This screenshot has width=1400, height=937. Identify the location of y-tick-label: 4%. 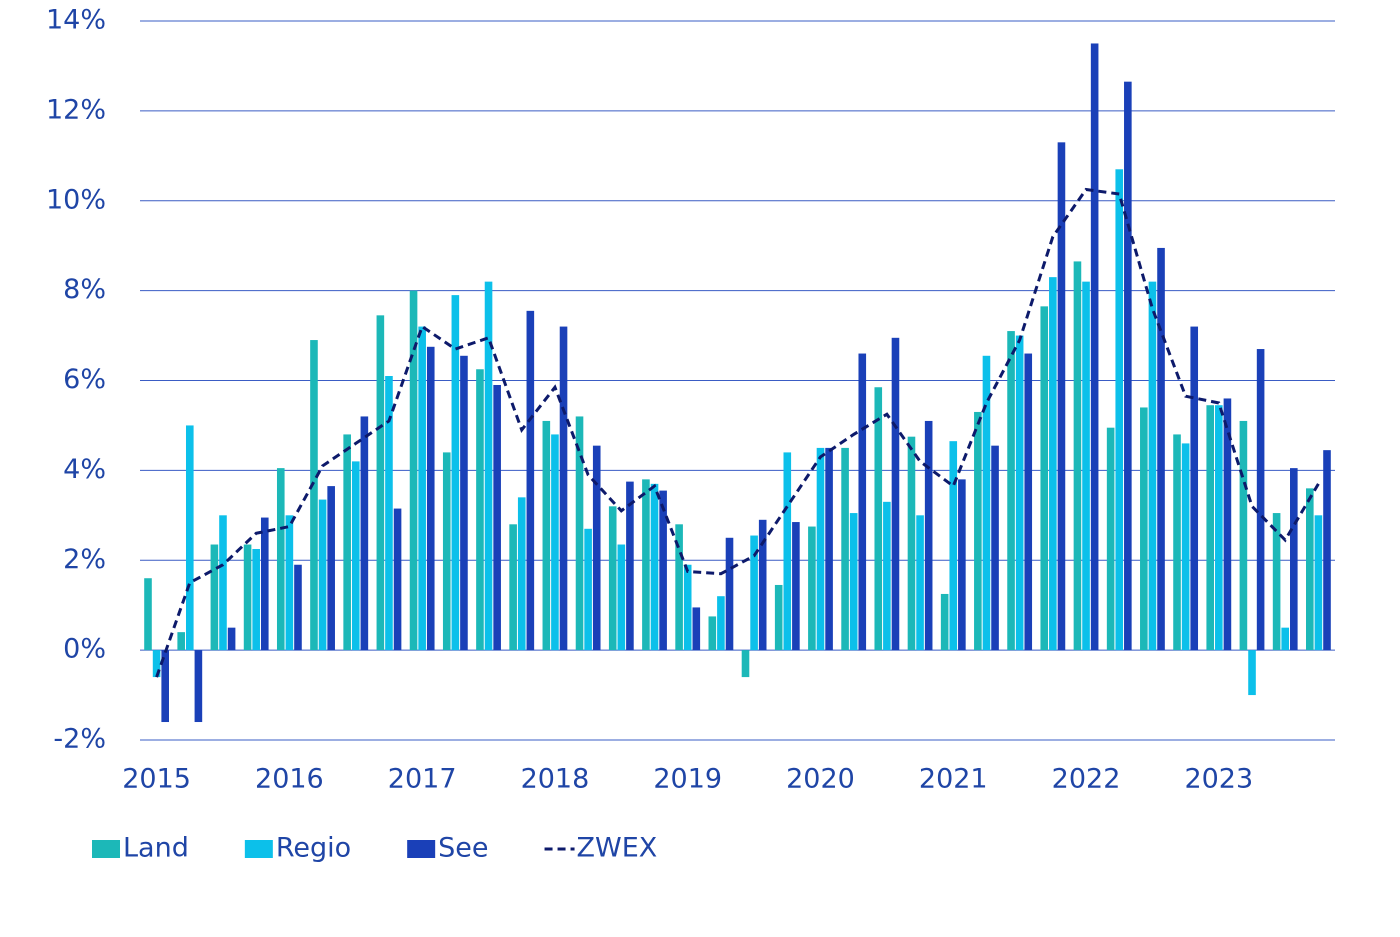
(84, 469).